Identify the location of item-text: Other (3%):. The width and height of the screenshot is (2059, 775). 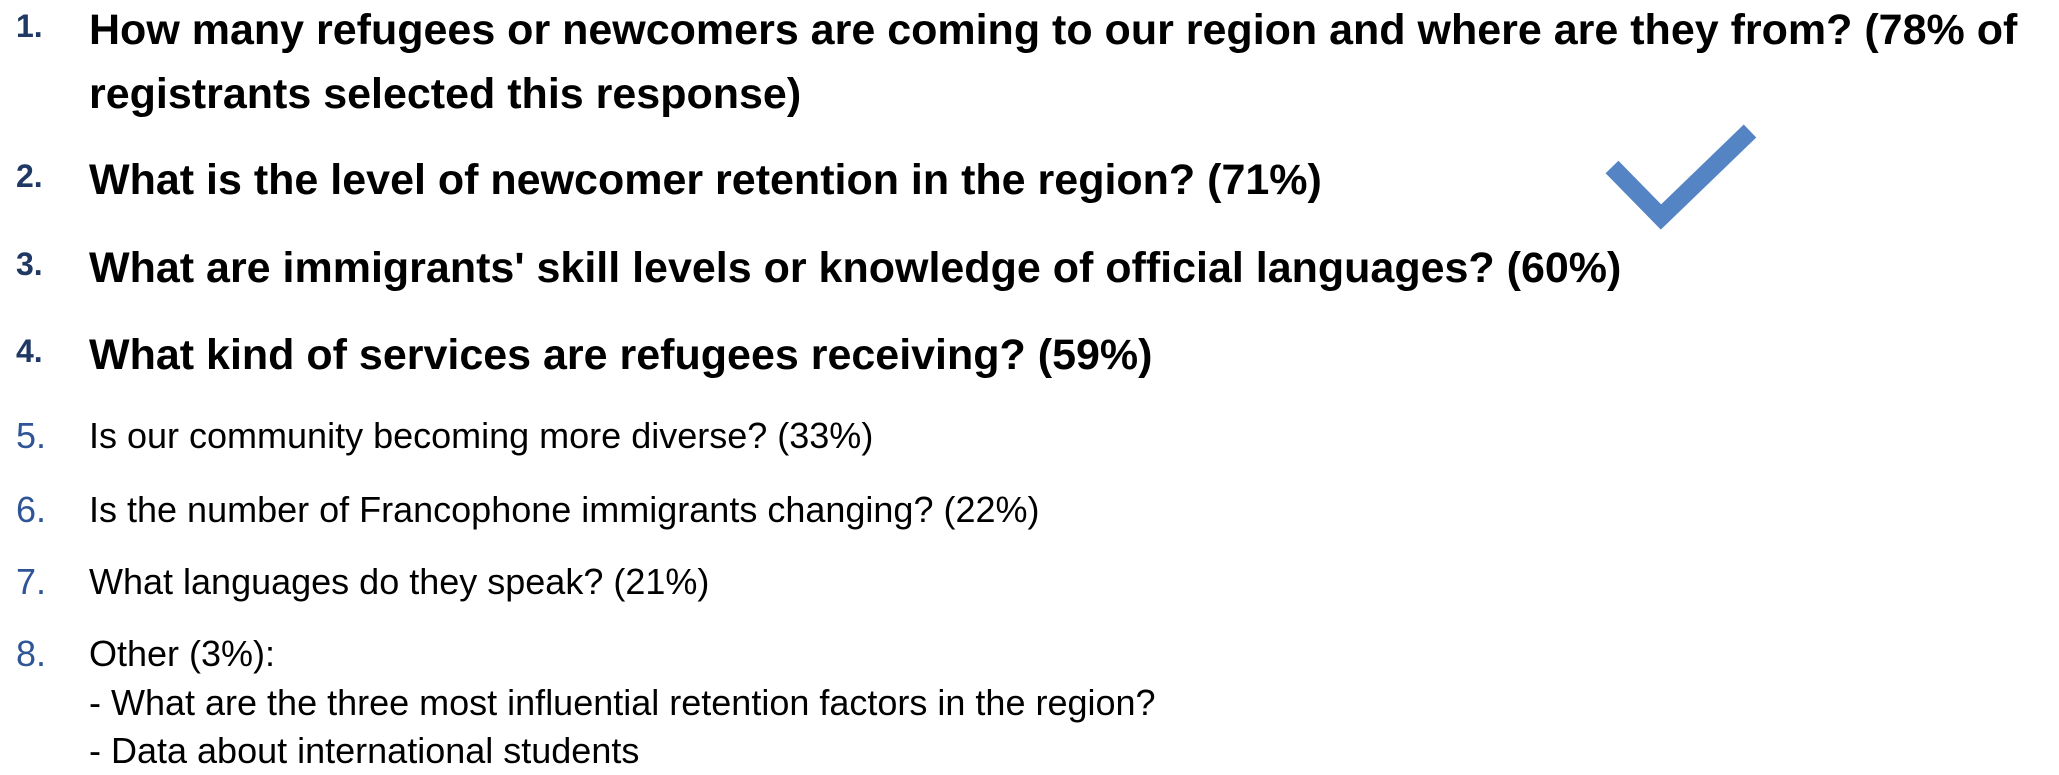
(182, 653).